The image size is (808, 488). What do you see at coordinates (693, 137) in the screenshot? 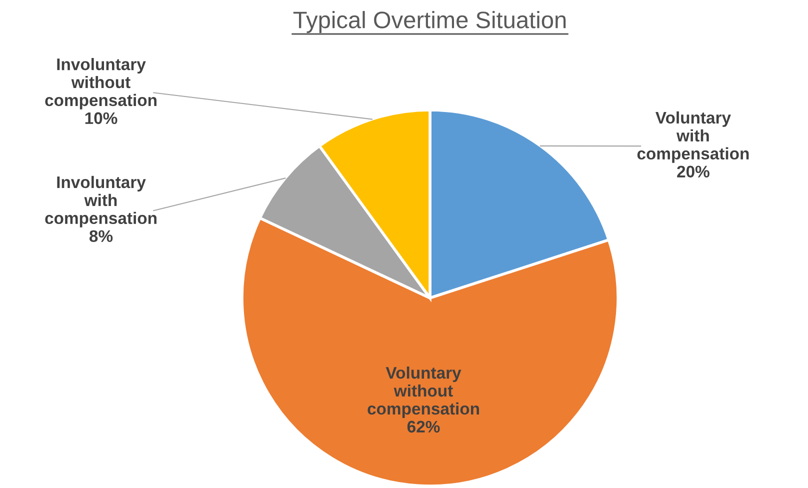
I see `slice-label: Voluntary with compensation` at bounding box center [693, 137].